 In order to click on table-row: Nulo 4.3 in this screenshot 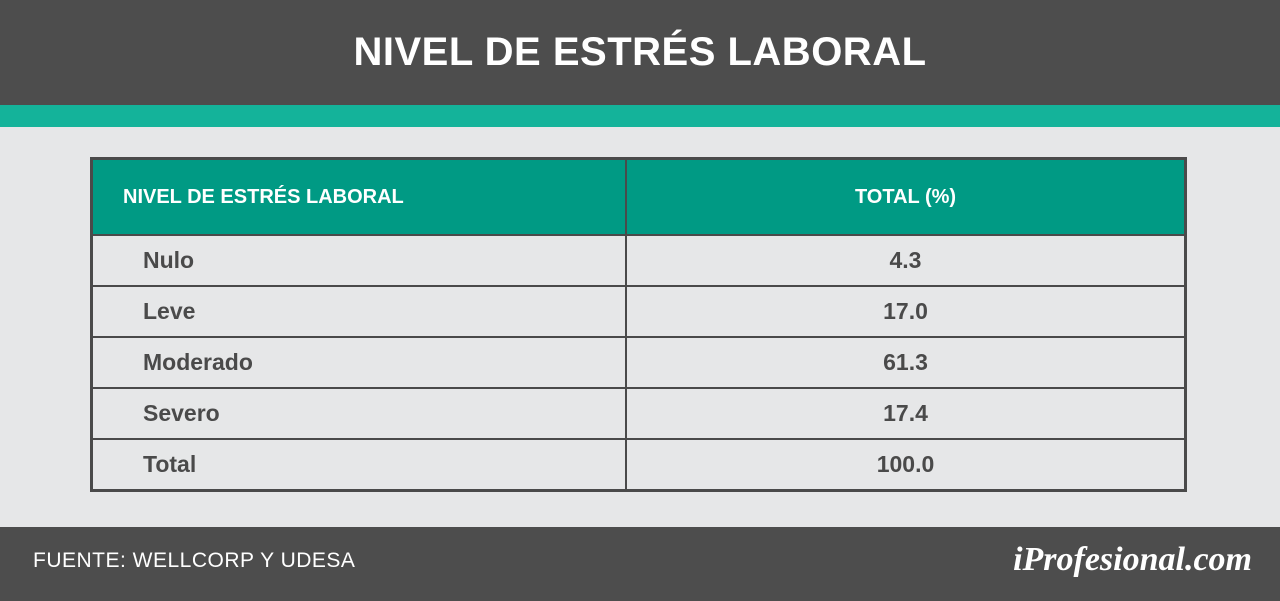, I will do `click(638, 260)`.